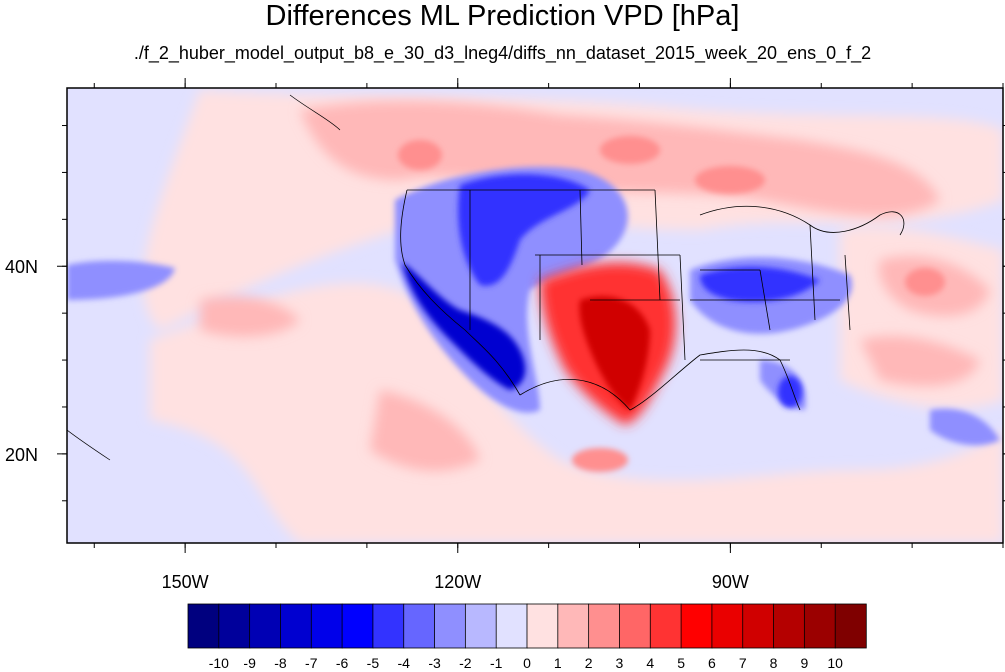 The width and height of the screenshot is (1005, 672). I want to click on colorbar-label: 6, so click(712, 663).